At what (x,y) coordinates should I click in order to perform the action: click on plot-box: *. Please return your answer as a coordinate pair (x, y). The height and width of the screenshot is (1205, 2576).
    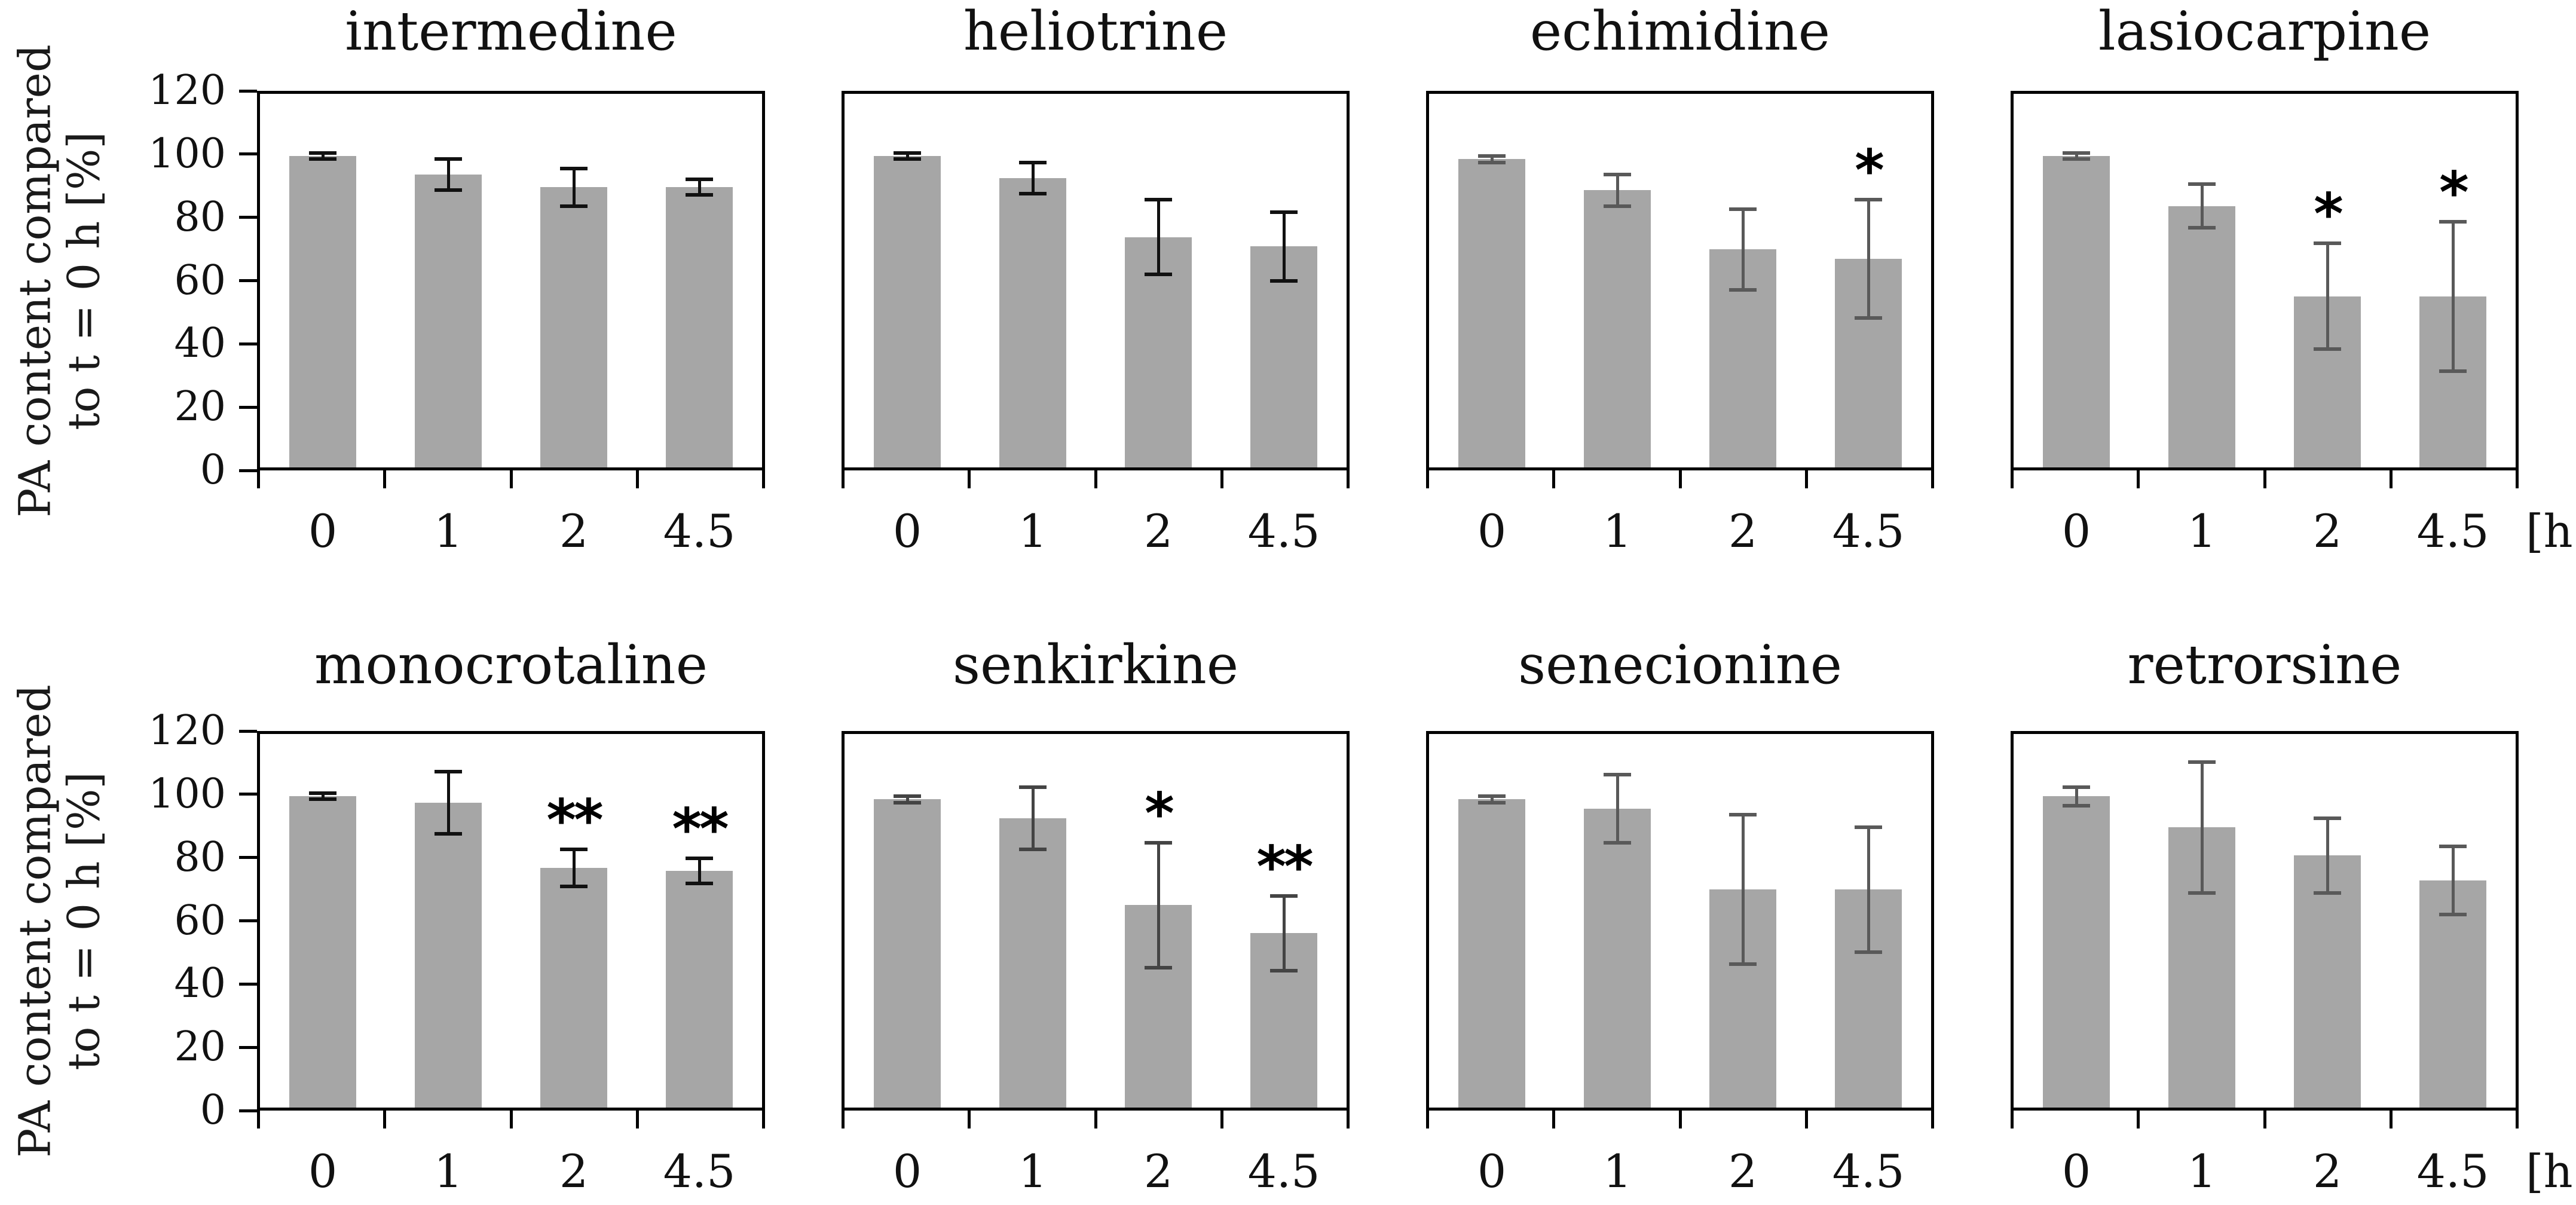
    Looking at the image, I should click on (1680, 280).